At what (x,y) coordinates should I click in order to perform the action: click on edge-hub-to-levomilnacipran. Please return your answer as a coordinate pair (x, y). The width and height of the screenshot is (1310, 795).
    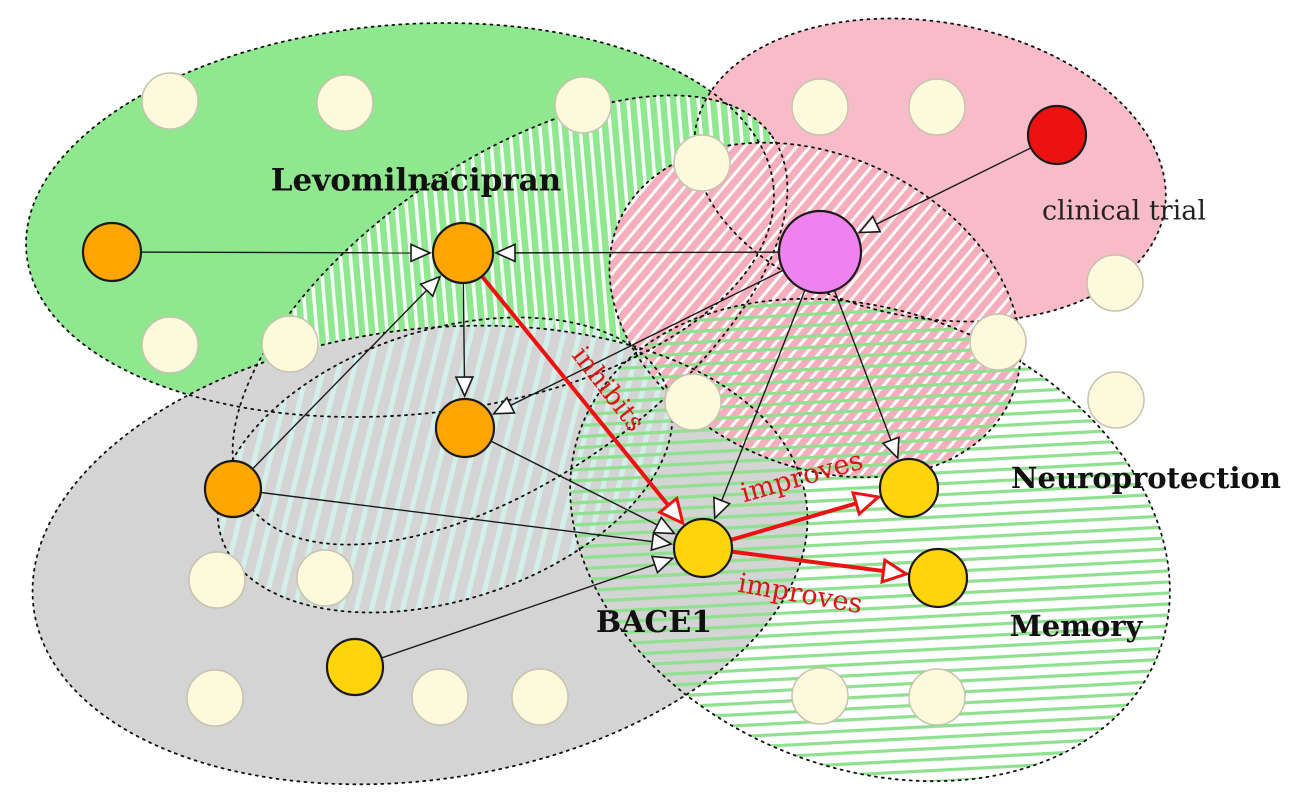
    Looking at the image, I should click on (657, 253).